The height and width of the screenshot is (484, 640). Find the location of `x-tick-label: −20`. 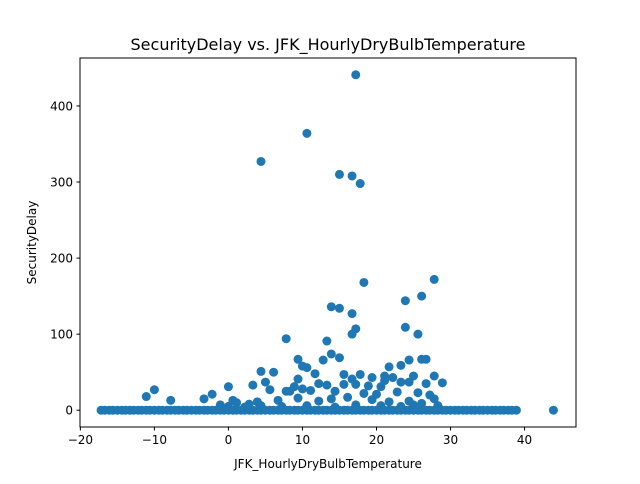

x-tick-label: −20 is located at coordinates (80, 440).